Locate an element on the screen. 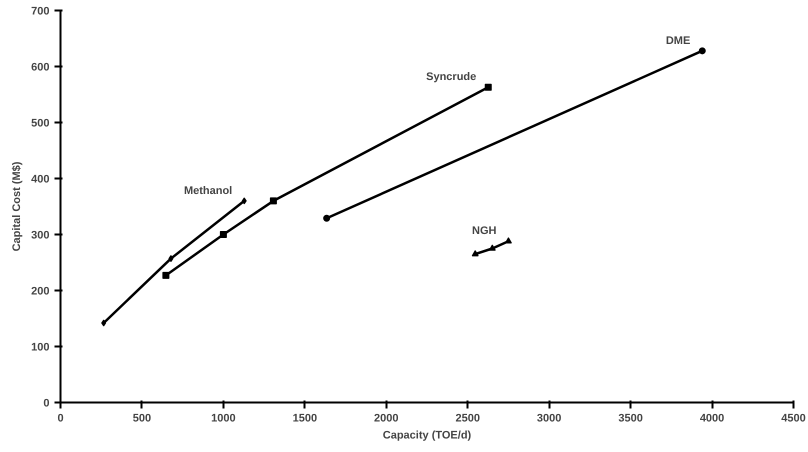  y-tick-label: 600 is located at coordinates (40, 68).